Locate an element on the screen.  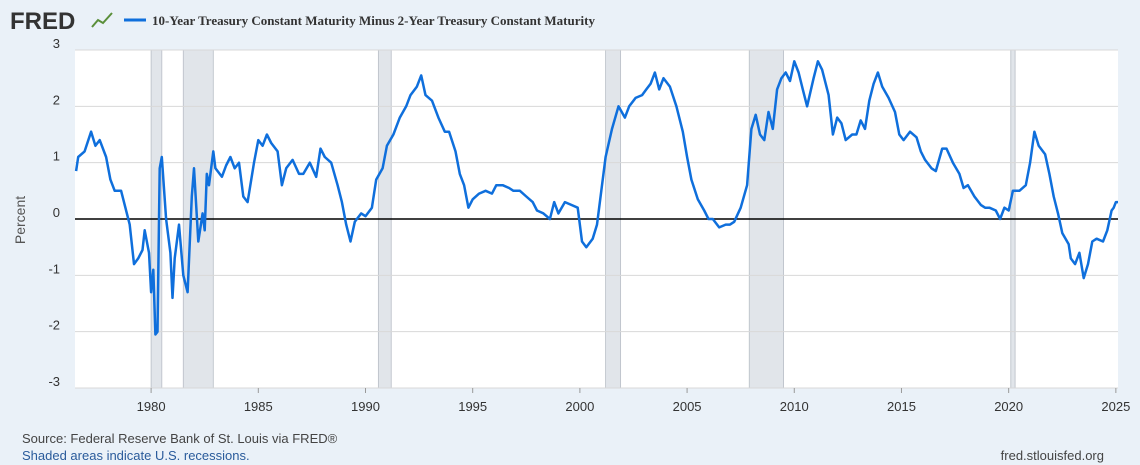
x-tick-label: 1985 is located at coordinates (258, 406).